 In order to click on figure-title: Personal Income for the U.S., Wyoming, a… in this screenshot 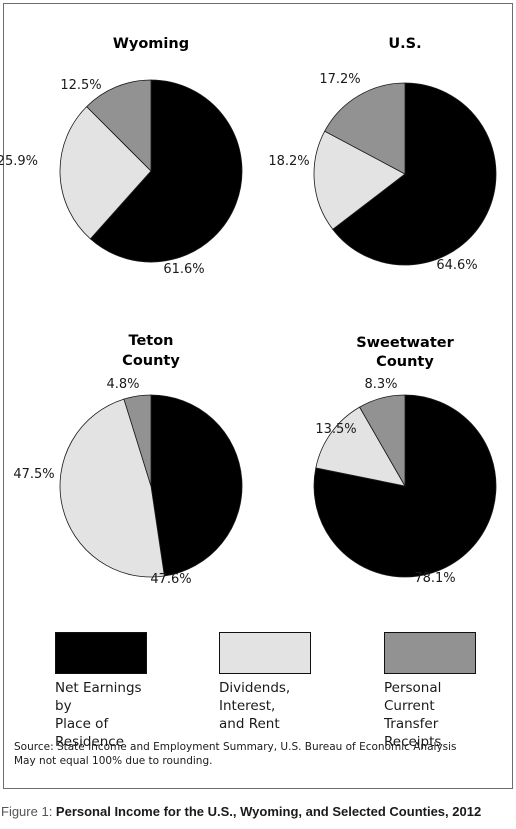, I will do `click(268, 811)`.